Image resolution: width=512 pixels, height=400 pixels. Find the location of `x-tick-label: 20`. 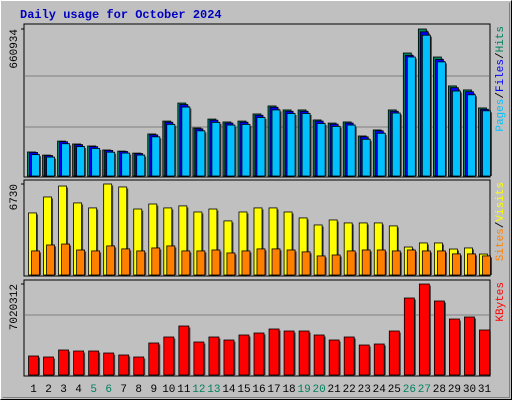

x-tick-label: 20 is located at coordinates (319, 390).